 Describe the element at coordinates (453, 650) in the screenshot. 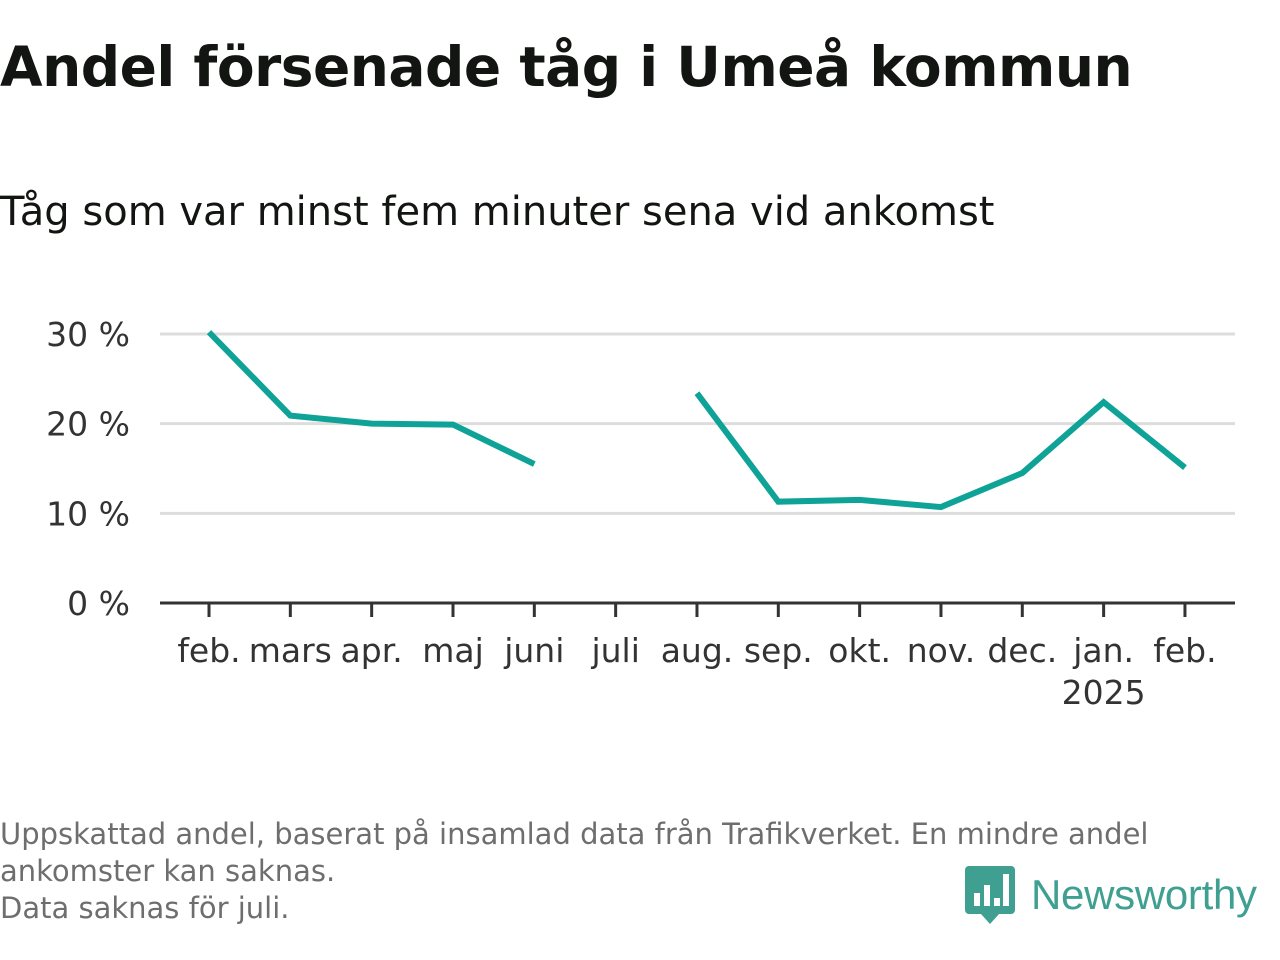

I see `x-tick-label: maj` at that location.